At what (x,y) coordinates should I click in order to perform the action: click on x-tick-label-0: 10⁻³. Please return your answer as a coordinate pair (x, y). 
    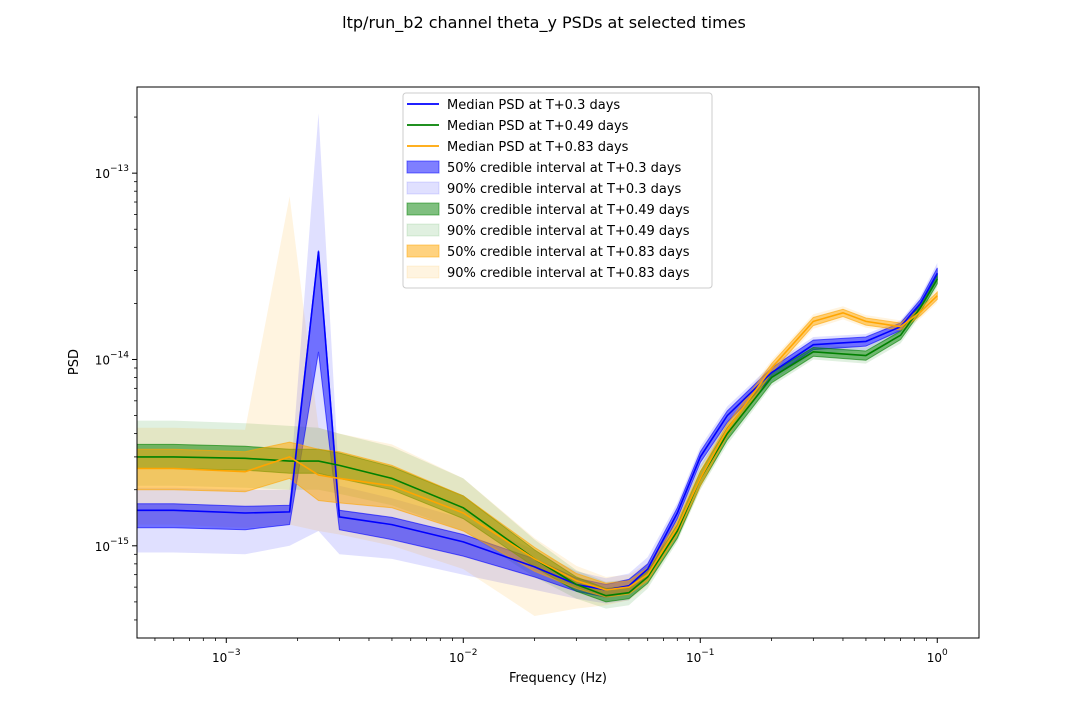
    Looking at the image, I should click on (226, 656).